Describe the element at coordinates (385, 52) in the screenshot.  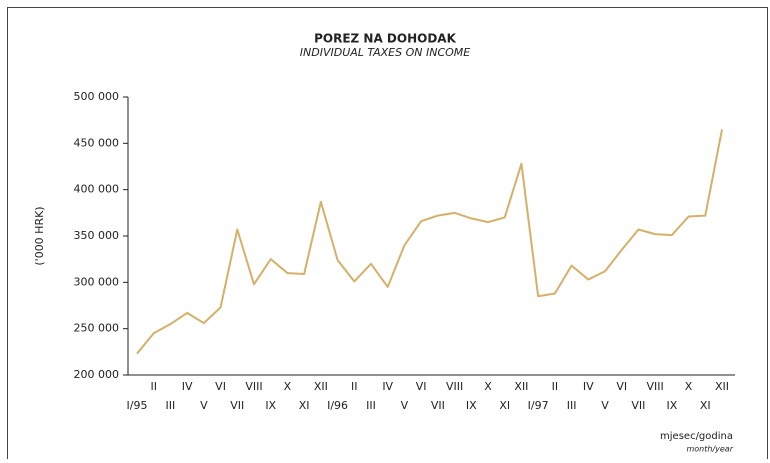
I see `chart-subtitle: INDIVIDUAL TAXES ON INCOME` at that location.